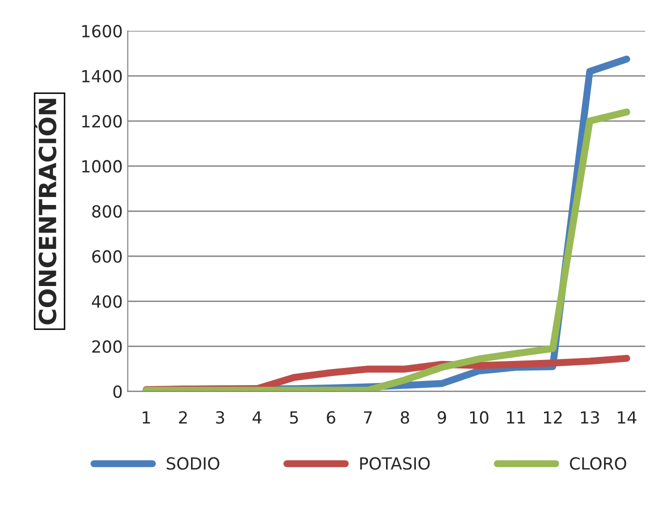 Image resolution: width=655 pixels, height=515 pixels. Describe the element at coordinates (516, 417) in the screenshot. I see `x-tick-label: 11` at that location.